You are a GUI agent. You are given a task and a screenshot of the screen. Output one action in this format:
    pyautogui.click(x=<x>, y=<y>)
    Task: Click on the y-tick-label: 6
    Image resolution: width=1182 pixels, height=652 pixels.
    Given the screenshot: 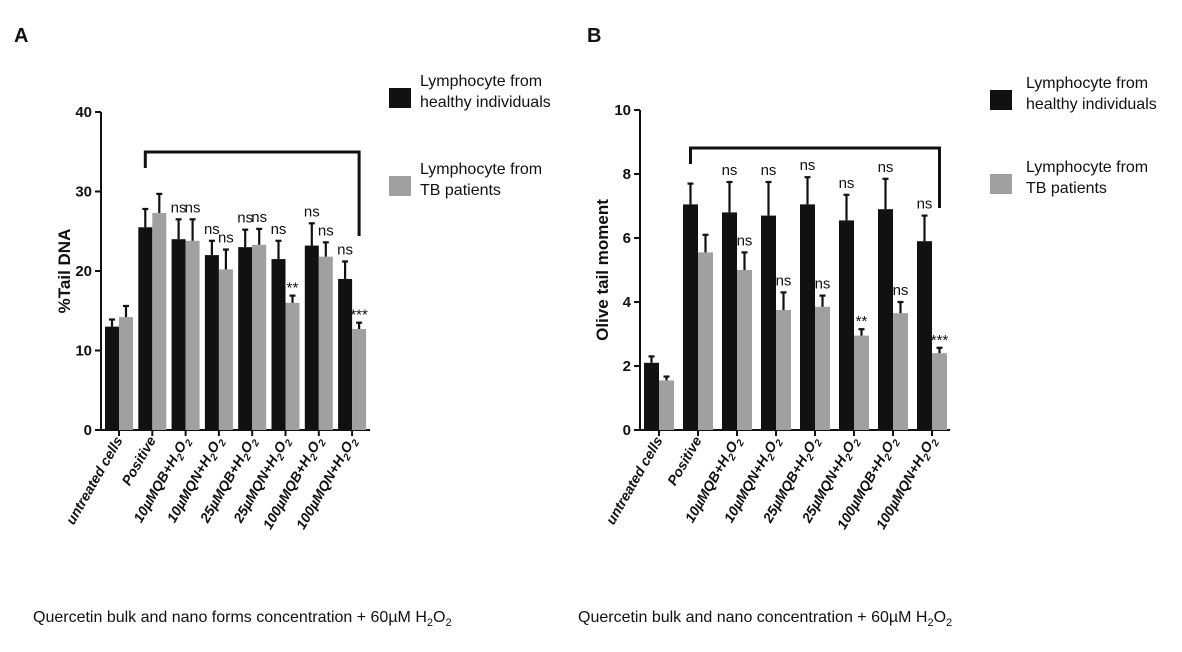 What is the action you would take?
    pyautogui.click(x=627, y=238)
    